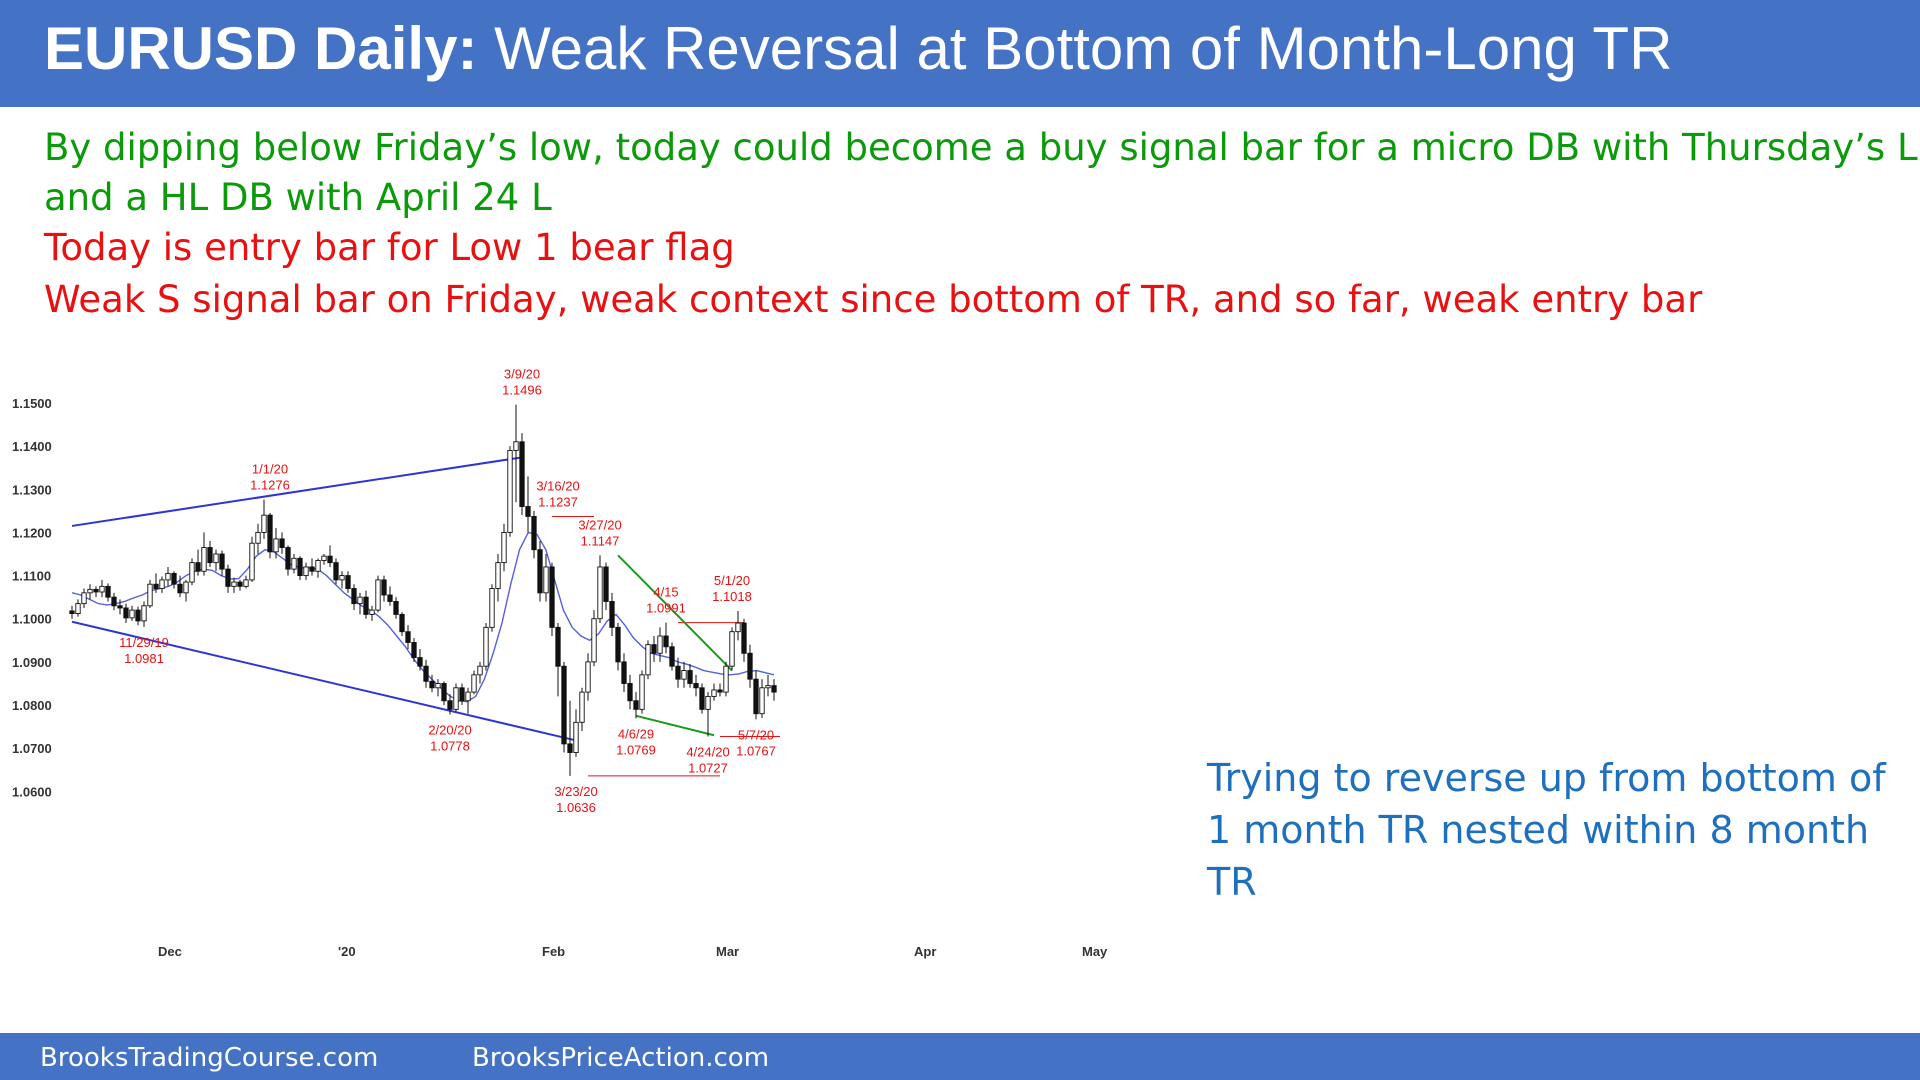  Describe the element at coordinates (32, 532) in the screenshot. I see `y-tick-label: 1.1200` at that location.